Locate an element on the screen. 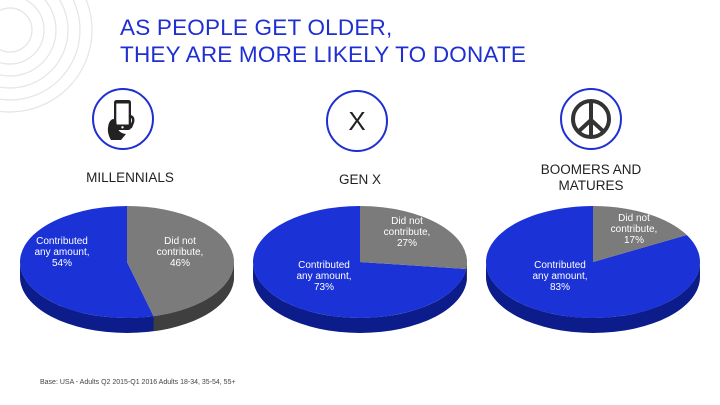  x-letter-icon: X is located at coordinates (357, 121).